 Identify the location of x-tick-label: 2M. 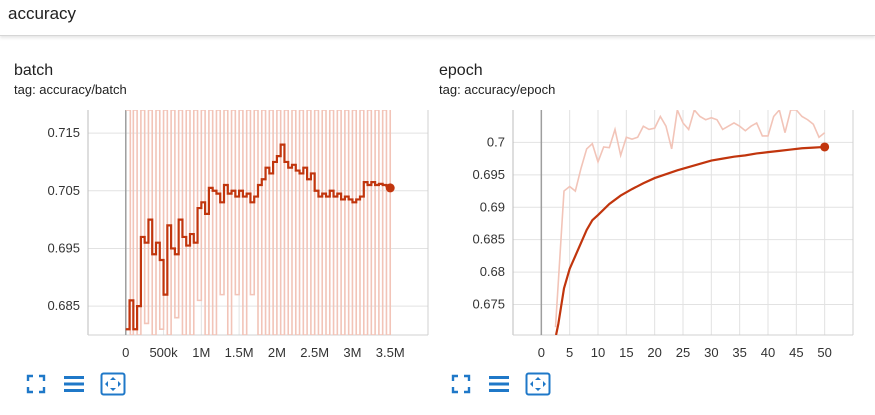
(277, 352).